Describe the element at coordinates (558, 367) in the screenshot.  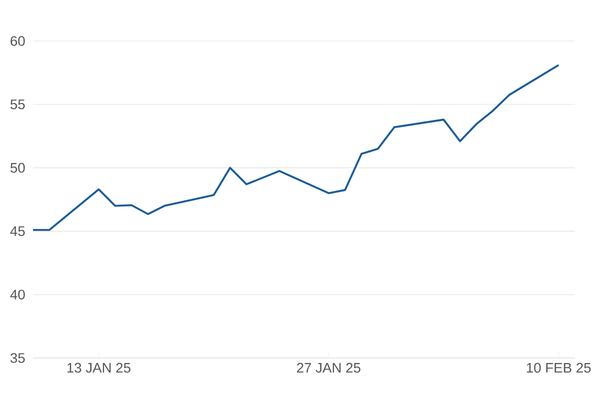
I see `x-tick-label: 10 FEB 25` at that location.